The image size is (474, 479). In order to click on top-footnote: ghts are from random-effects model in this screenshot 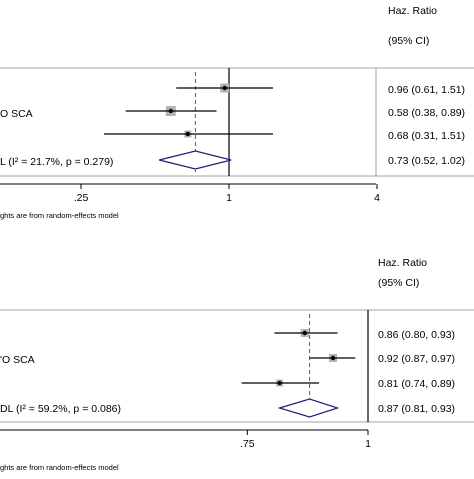, I will do `click(59, 215)`.